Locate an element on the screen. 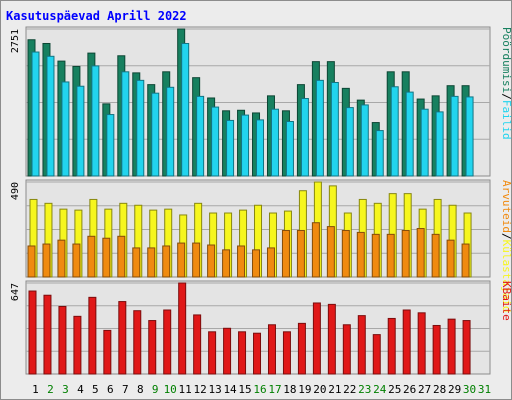  x-tick-label-24: 24 is located at coordinates (380, 389).